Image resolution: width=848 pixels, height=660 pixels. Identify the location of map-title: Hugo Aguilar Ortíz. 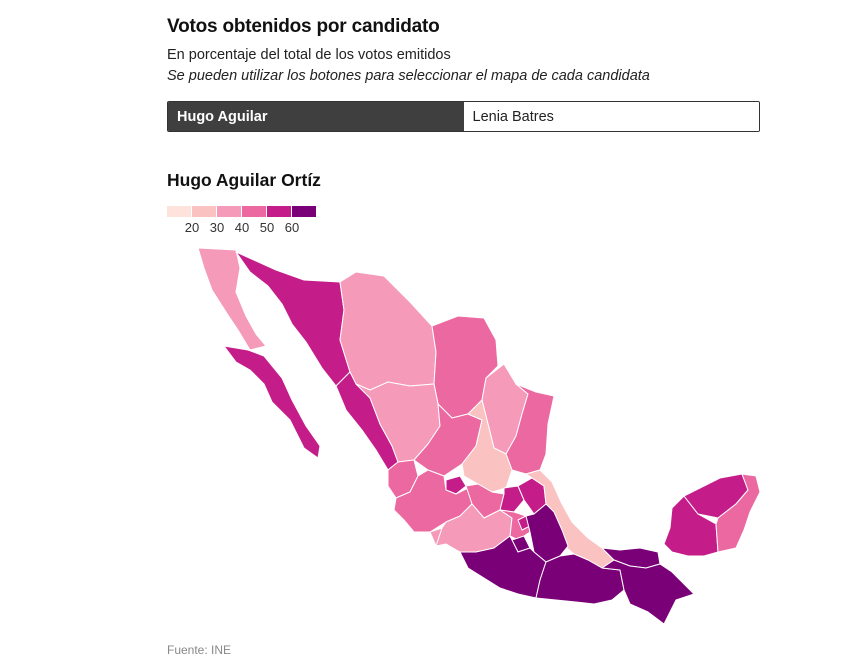
(244, 180).